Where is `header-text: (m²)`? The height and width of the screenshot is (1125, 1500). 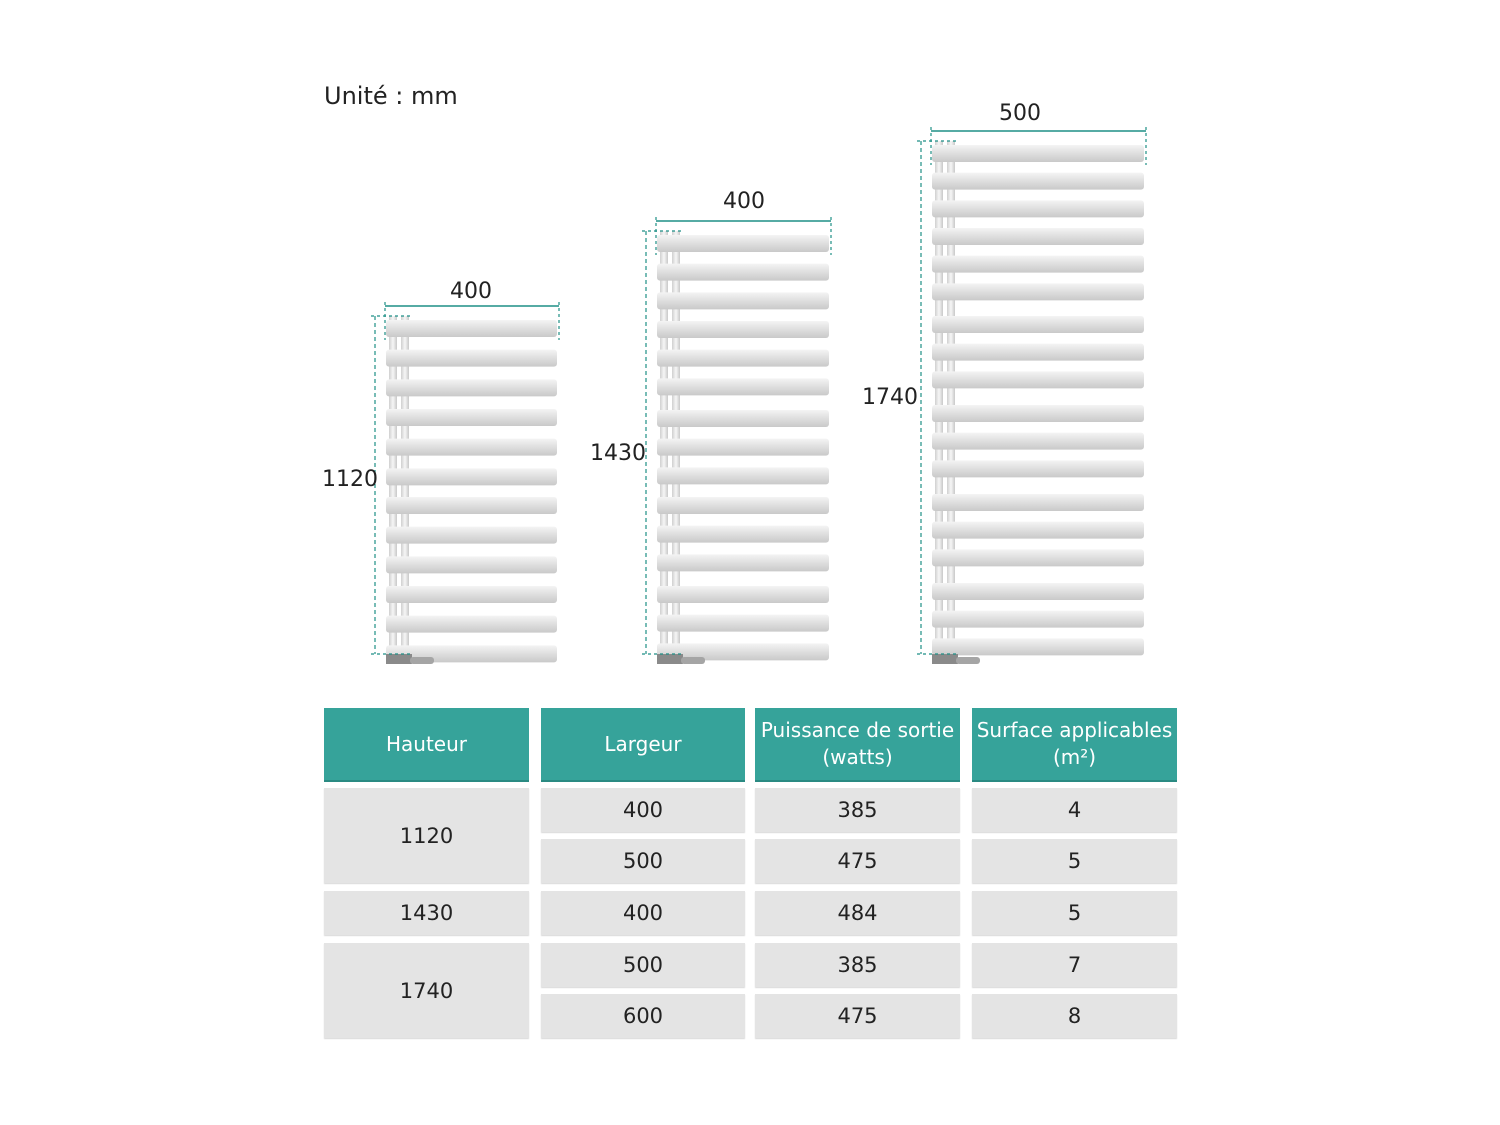 header-text: (m²) is located at coordinates (1074, 757).